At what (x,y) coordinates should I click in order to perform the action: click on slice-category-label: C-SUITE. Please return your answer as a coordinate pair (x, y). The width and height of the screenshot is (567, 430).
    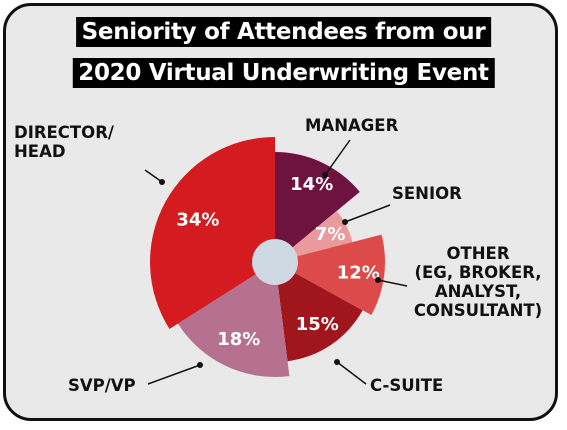
    Looking at the image, I should click on (406, 385).